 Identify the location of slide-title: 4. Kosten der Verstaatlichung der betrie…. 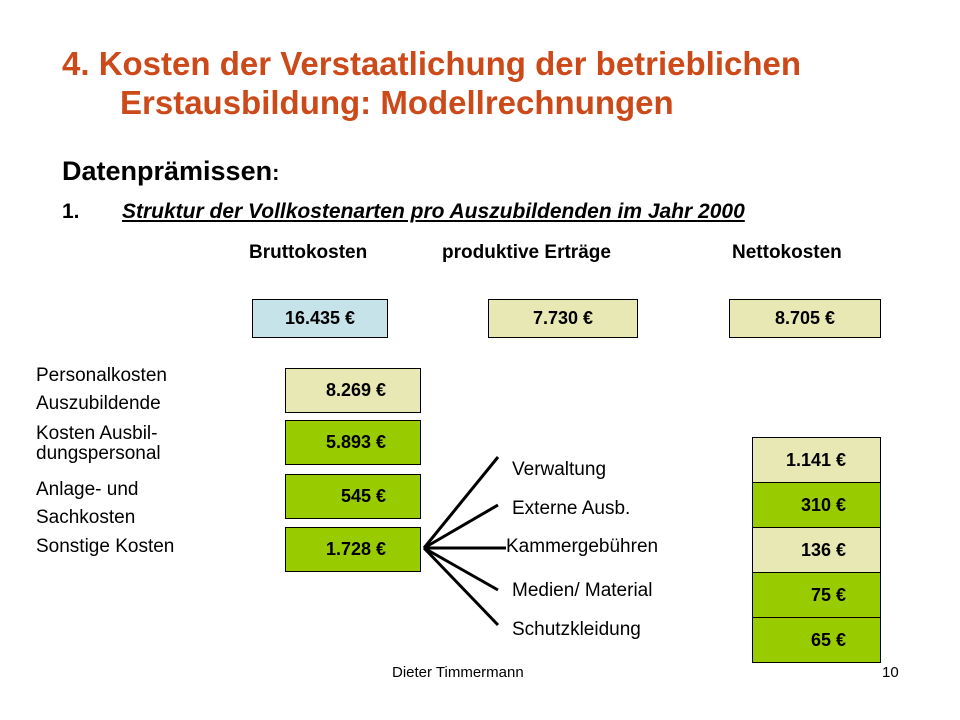
(502, 83).